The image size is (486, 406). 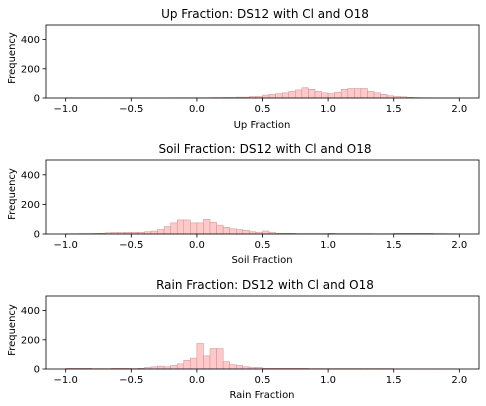 I want to click on chart-title: Soil Fraction: DS12 with Cl and O18, so click(x=264, y=149).